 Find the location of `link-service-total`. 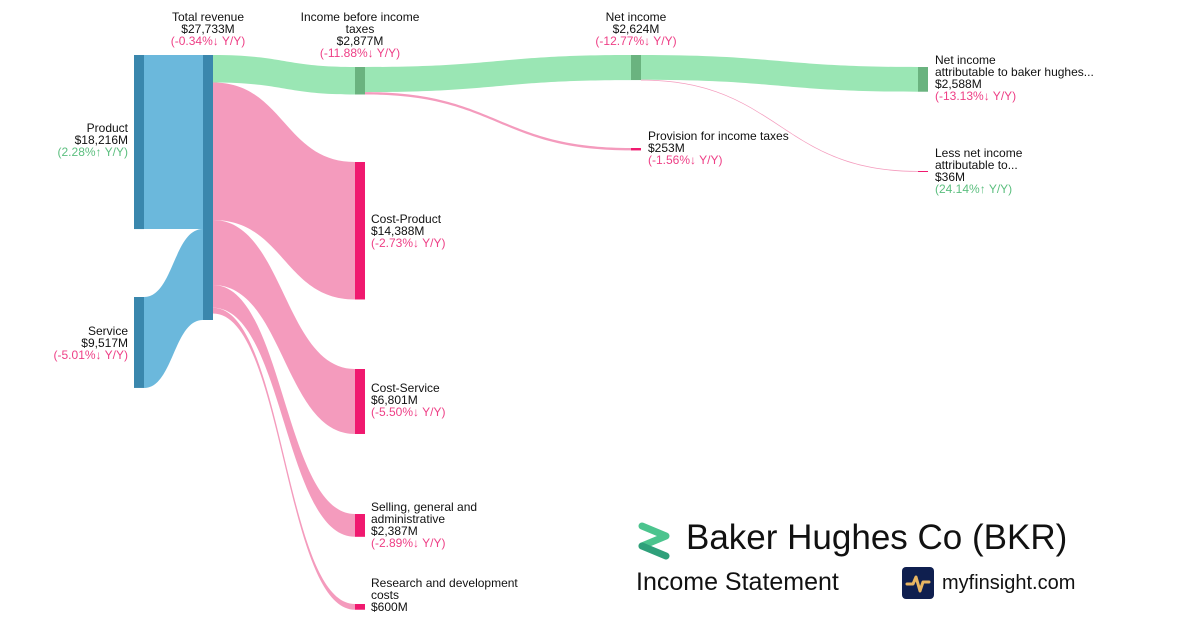

link-service-total is located at coordinates (173, 308).